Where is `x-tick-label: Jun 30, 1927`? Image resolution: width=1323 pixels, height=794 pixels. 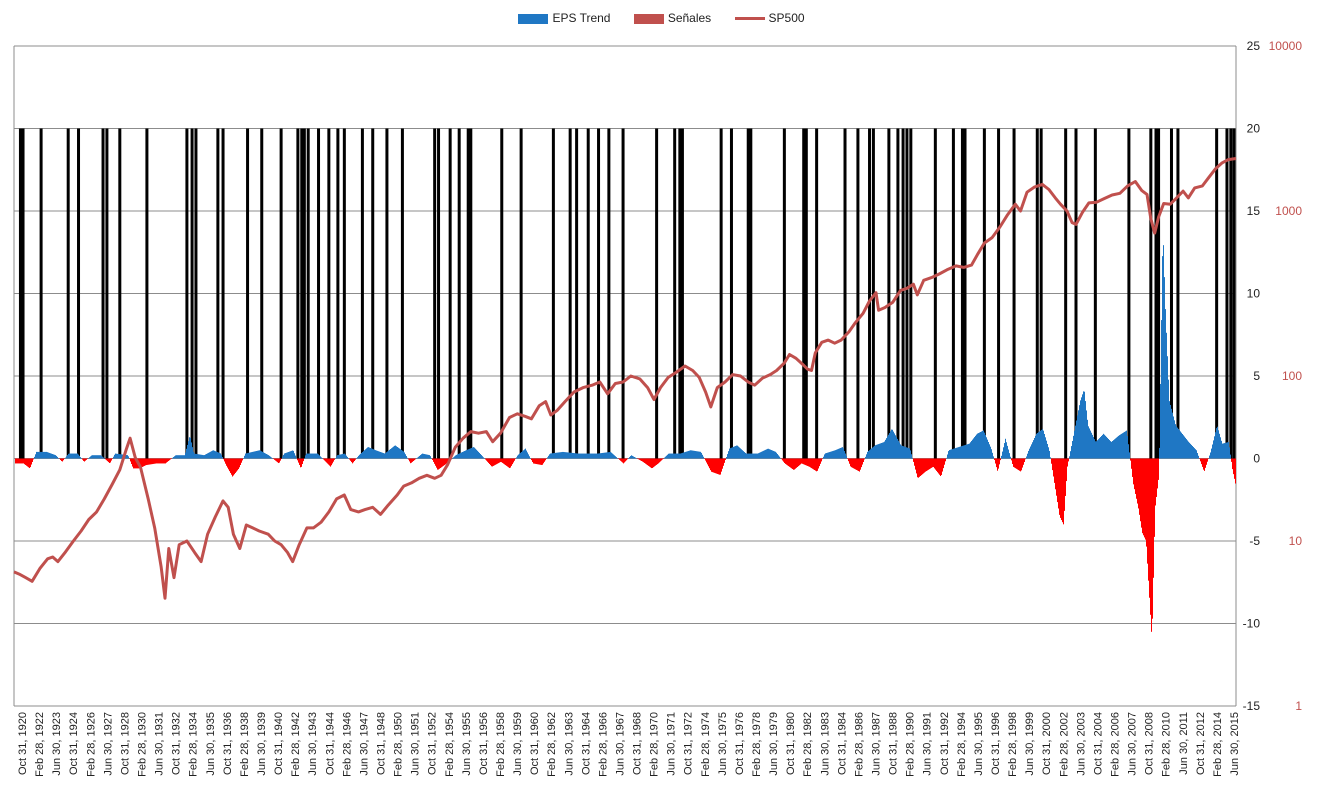
x-tick-label: Jun 30, 1927 is located at coordinates (108, 744).